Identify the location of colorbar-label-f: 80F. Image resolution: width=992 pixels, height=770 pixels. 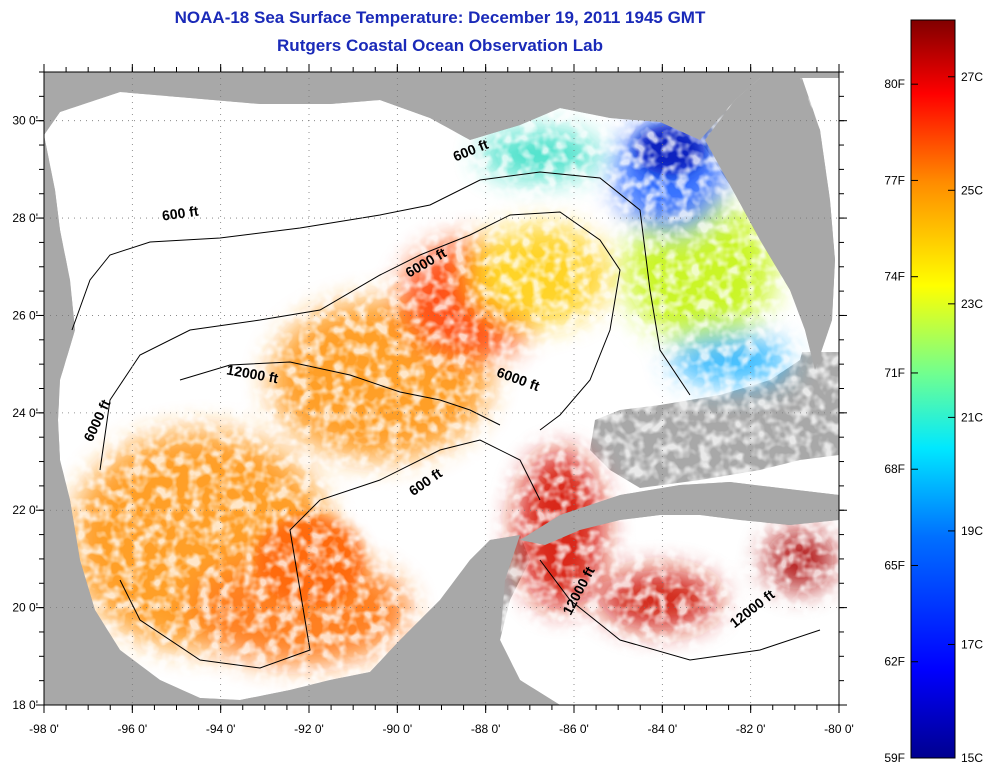
(894, 84).